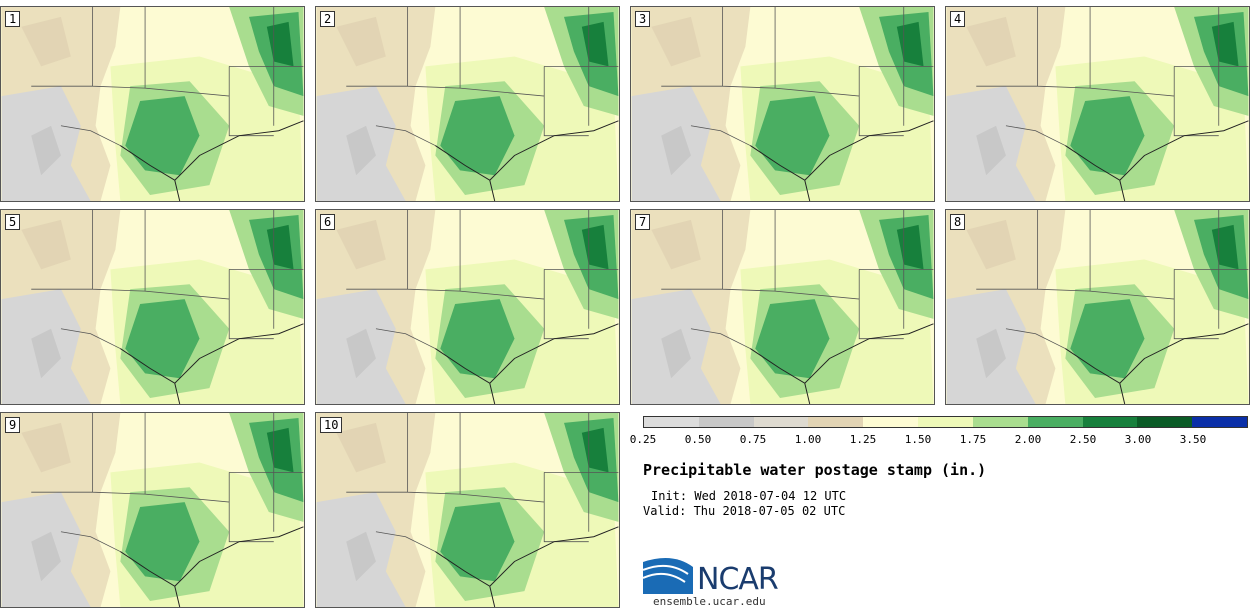  I want to click on colorbar-tick-label: 2.50, so click(1083, 439).